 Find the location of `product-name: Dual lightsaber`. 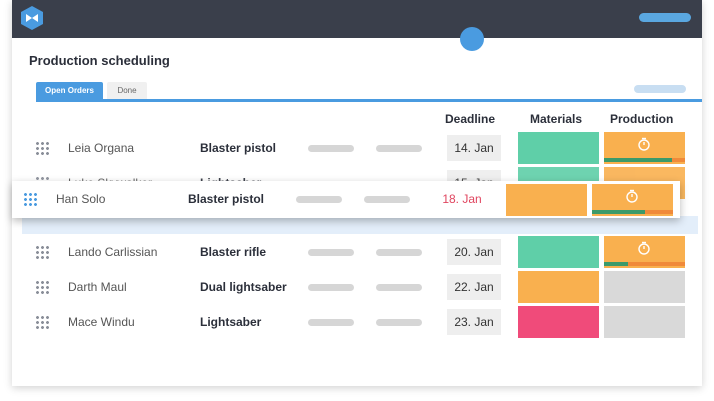

product-name: Dual lightsaber is located at coordinates (243, 287).